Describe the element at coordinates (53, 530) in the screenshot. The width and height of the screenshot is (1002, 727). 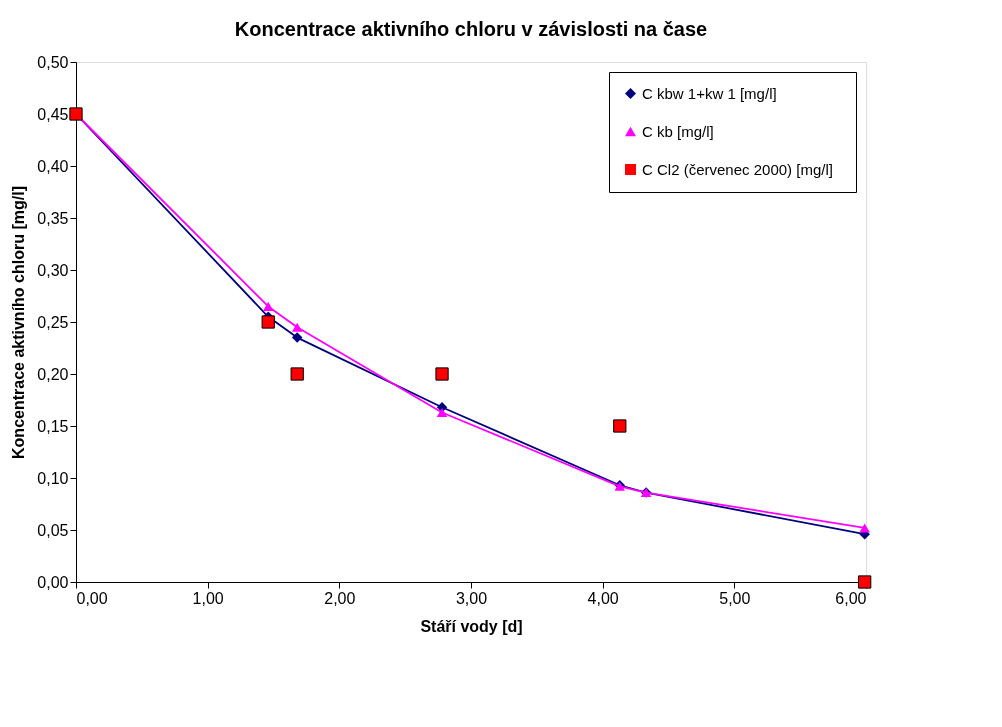
I see `y-tick-label: 0,05` at that location.